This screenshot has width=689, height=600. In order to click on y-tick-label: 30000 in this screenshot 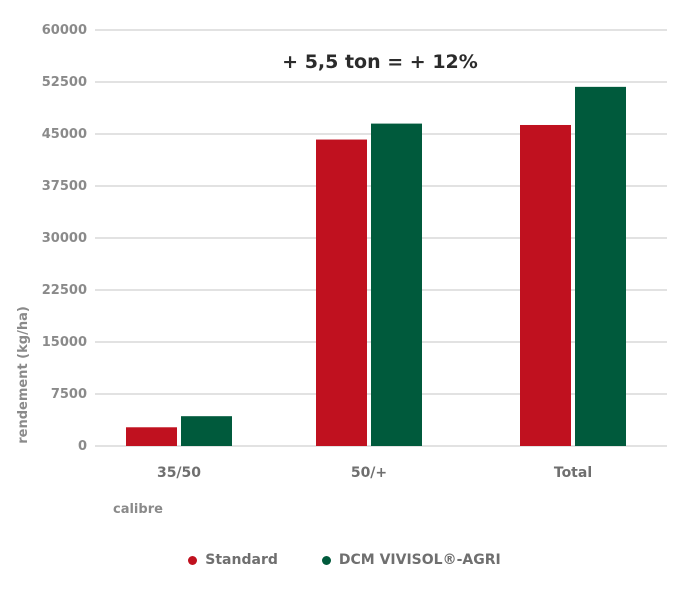, I will do `click(64, 238)`.